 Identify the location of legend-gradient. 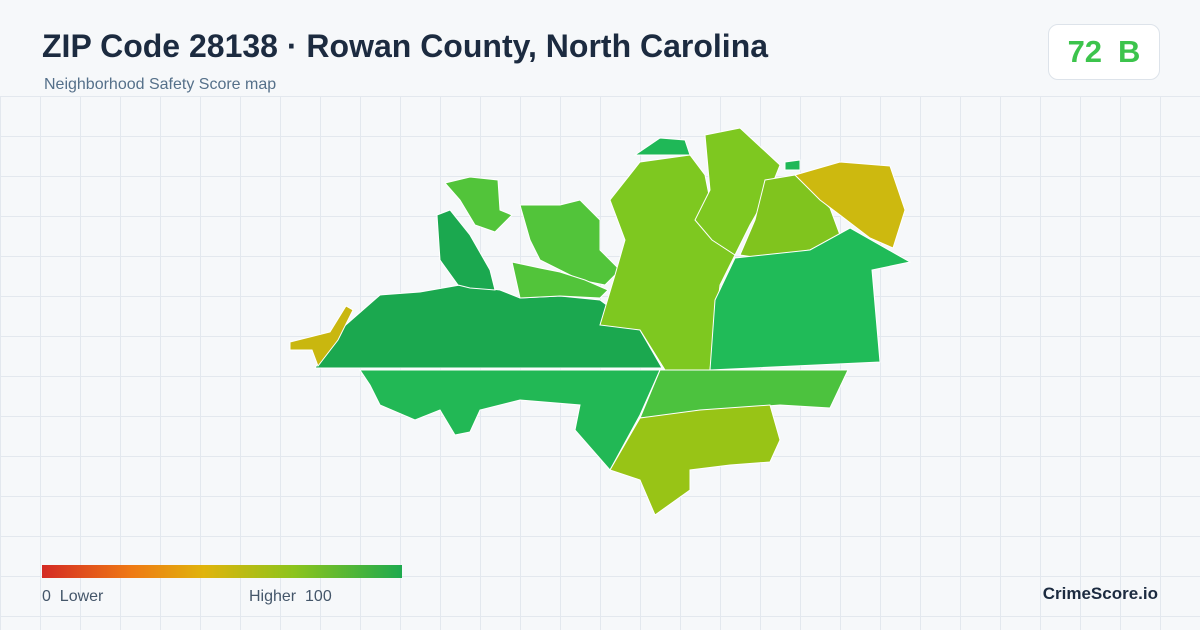
(222, 571).